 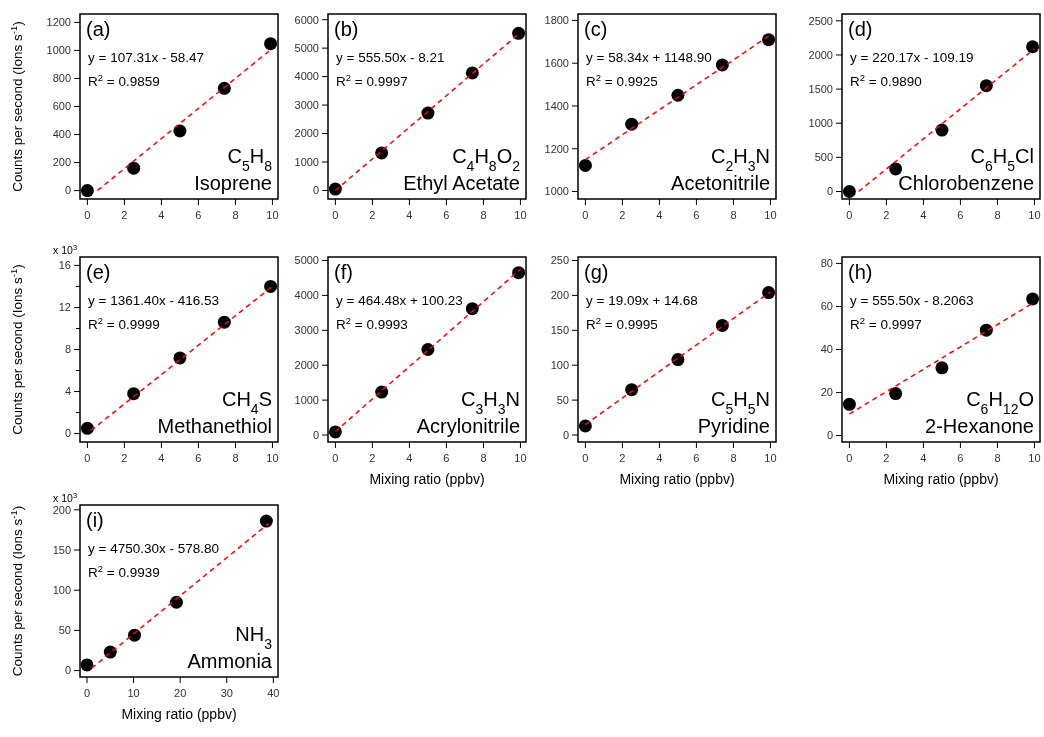 I want to click on annotation: (i), so click(x=95, y=520).